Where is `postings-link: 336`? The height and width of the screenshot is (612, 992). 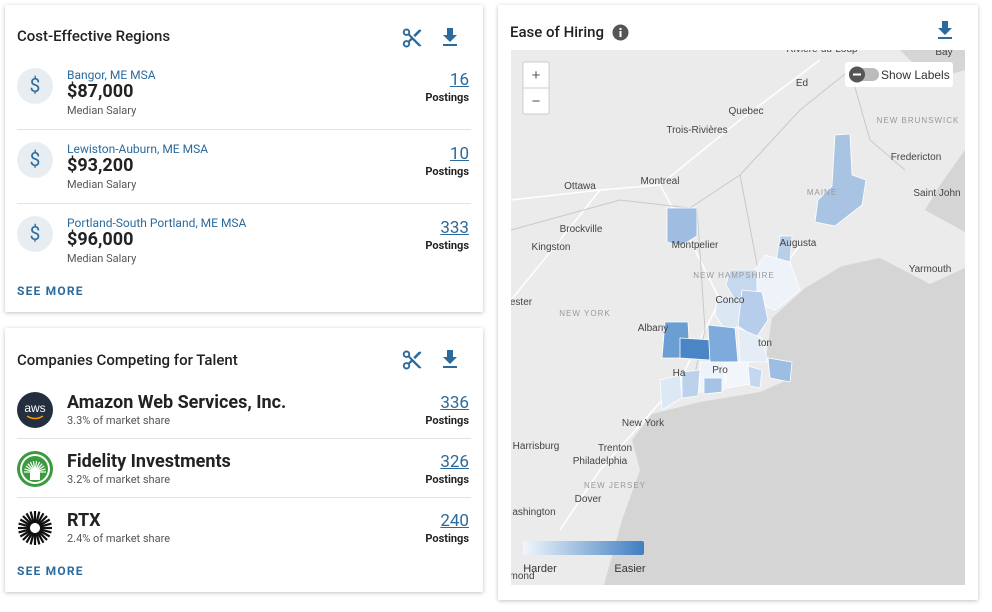
postings-link: 336 is located at coordinates (454, 403).